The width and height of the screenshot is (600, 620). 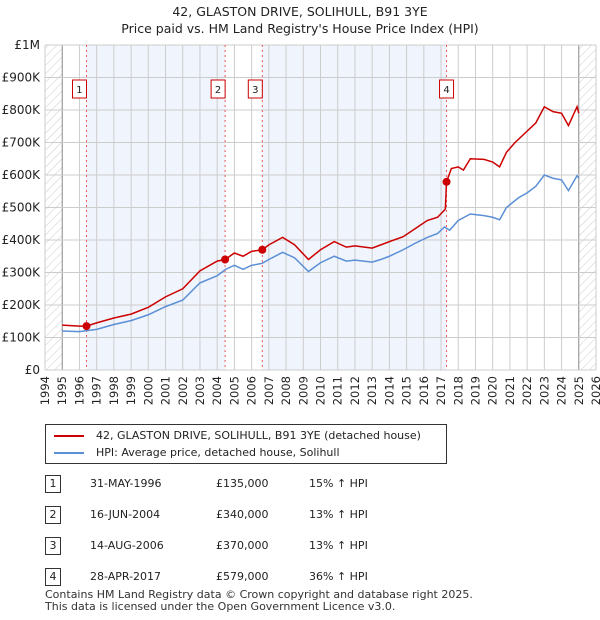 I want to click on x-tick-label: 2001, so click(x=166, y=390).